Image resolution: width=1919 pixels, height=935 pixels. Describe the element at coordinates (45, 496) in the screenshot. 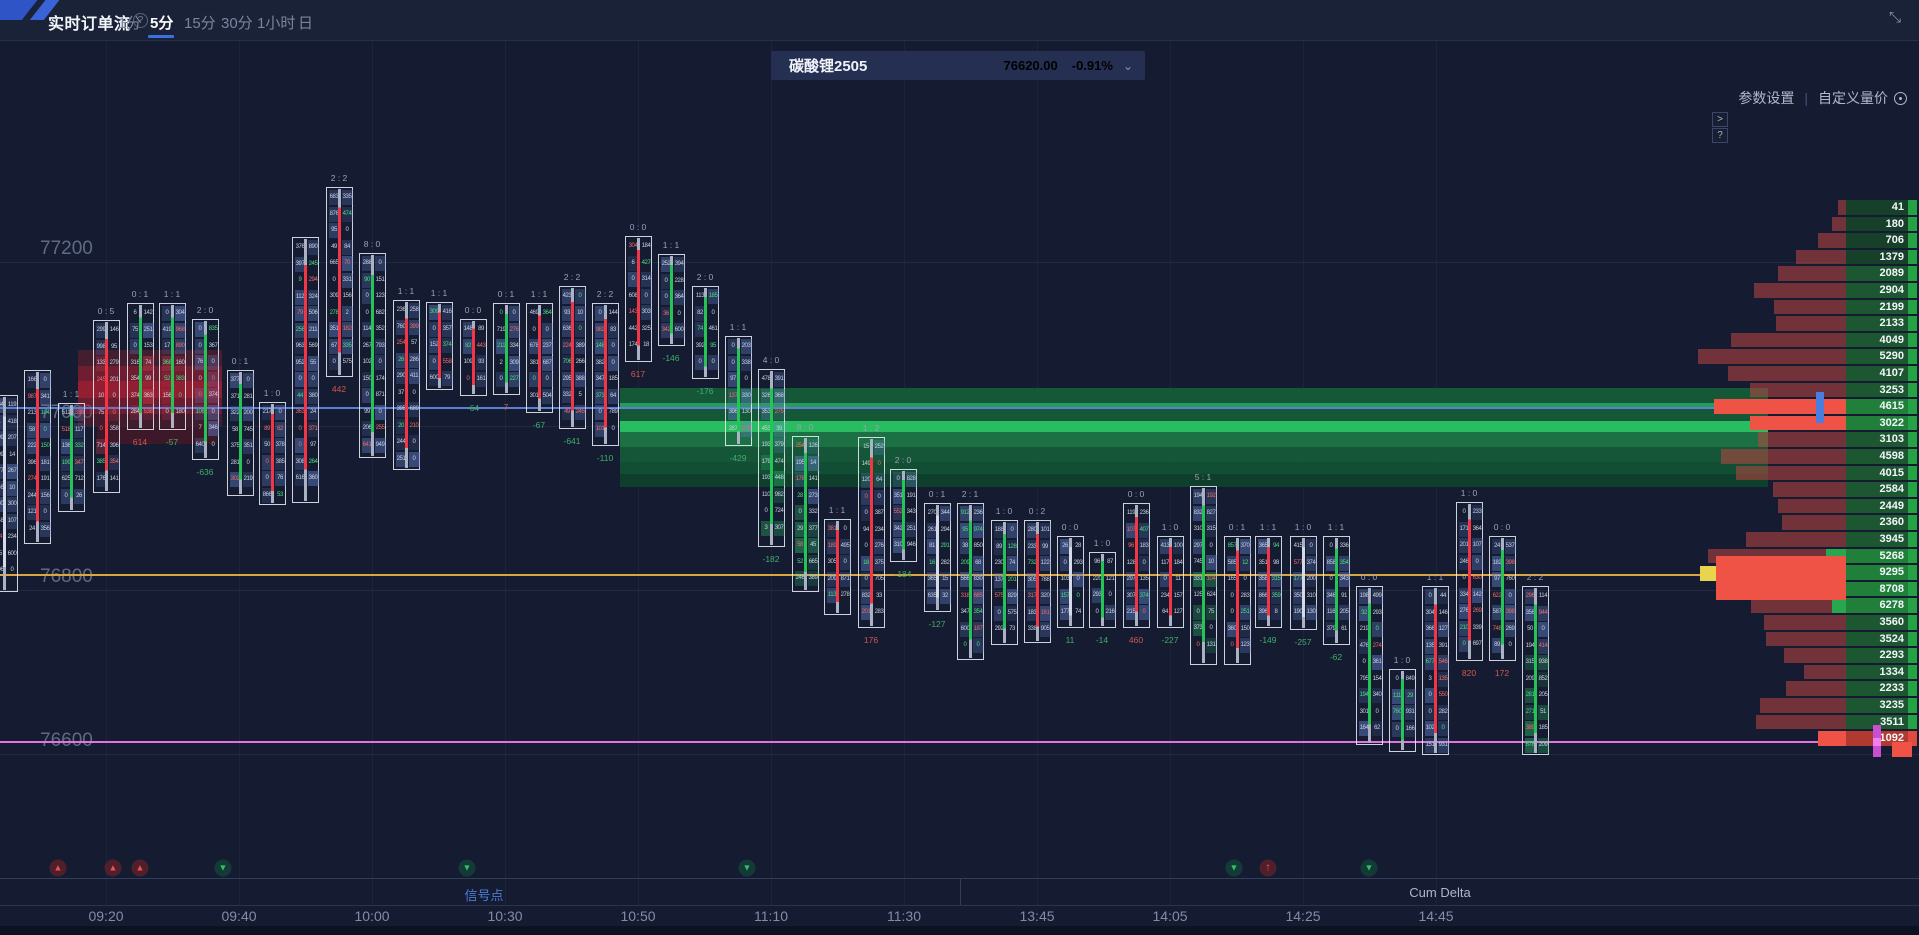

I see `footprint-cell: 156` at that location.